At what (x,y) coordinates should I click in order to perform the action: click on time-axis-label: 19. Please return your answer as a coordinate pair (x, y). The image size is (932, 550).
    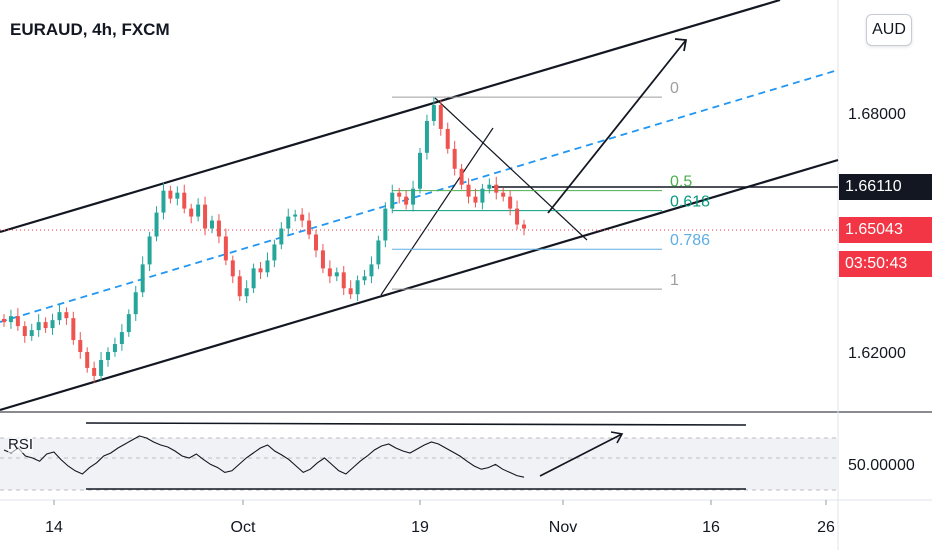
    Looking at the image, I should click on (420, 527).